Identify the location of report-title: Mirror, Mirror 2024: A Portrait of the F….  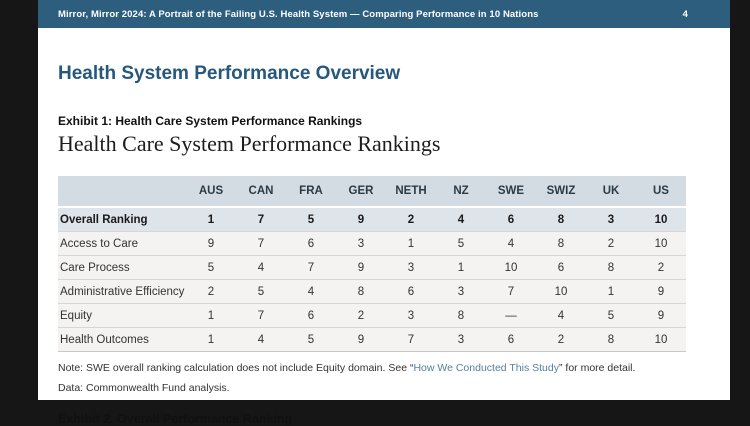
(298, 14).